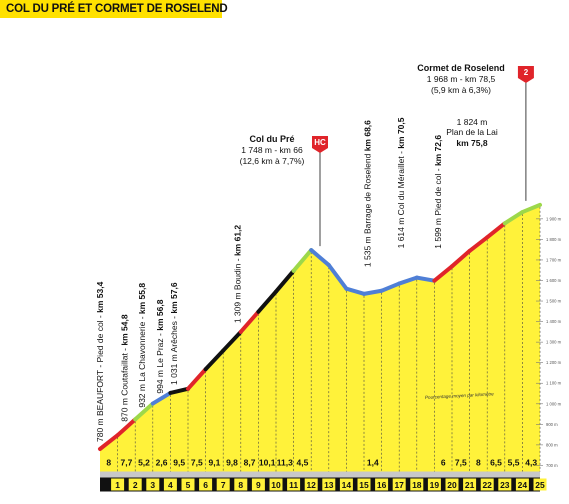 The image size is (569, 504). What do you see at coordinates (460, 395) in the screenshot?
I see `avg-gradient-note: Pourcentage moyen par kilomètre` at bounding box center [460, 395].